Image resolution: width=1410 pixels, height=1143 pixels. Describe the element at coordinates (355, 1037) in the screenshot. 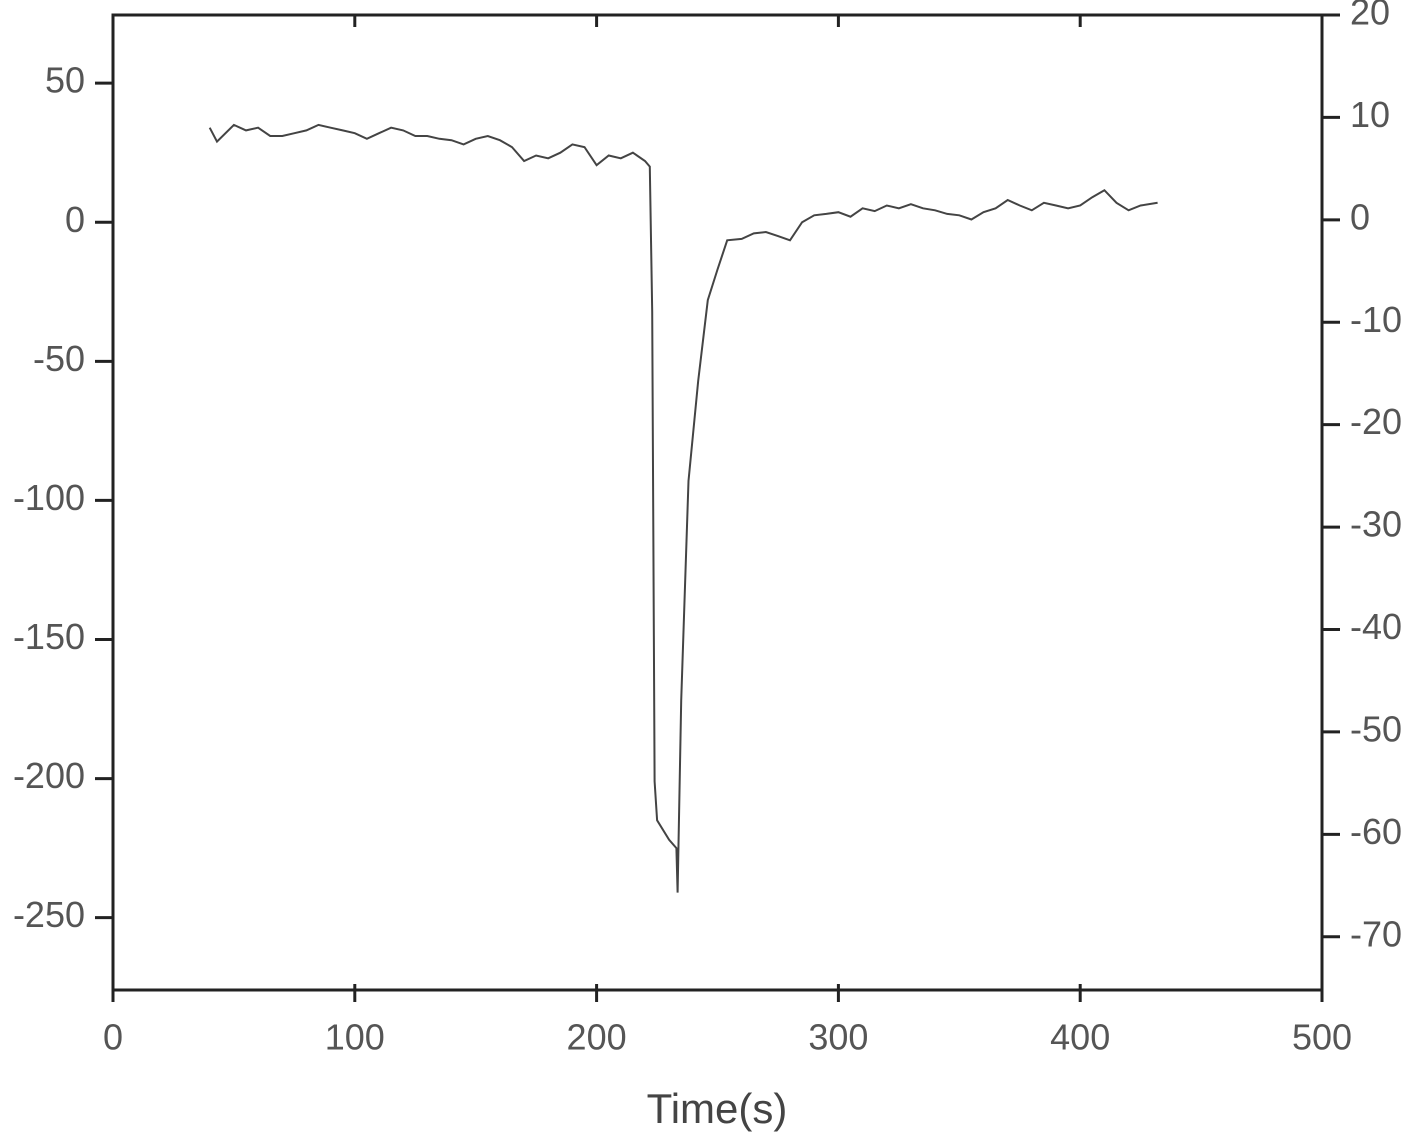

I see `x-tick-label: 100` at that location.